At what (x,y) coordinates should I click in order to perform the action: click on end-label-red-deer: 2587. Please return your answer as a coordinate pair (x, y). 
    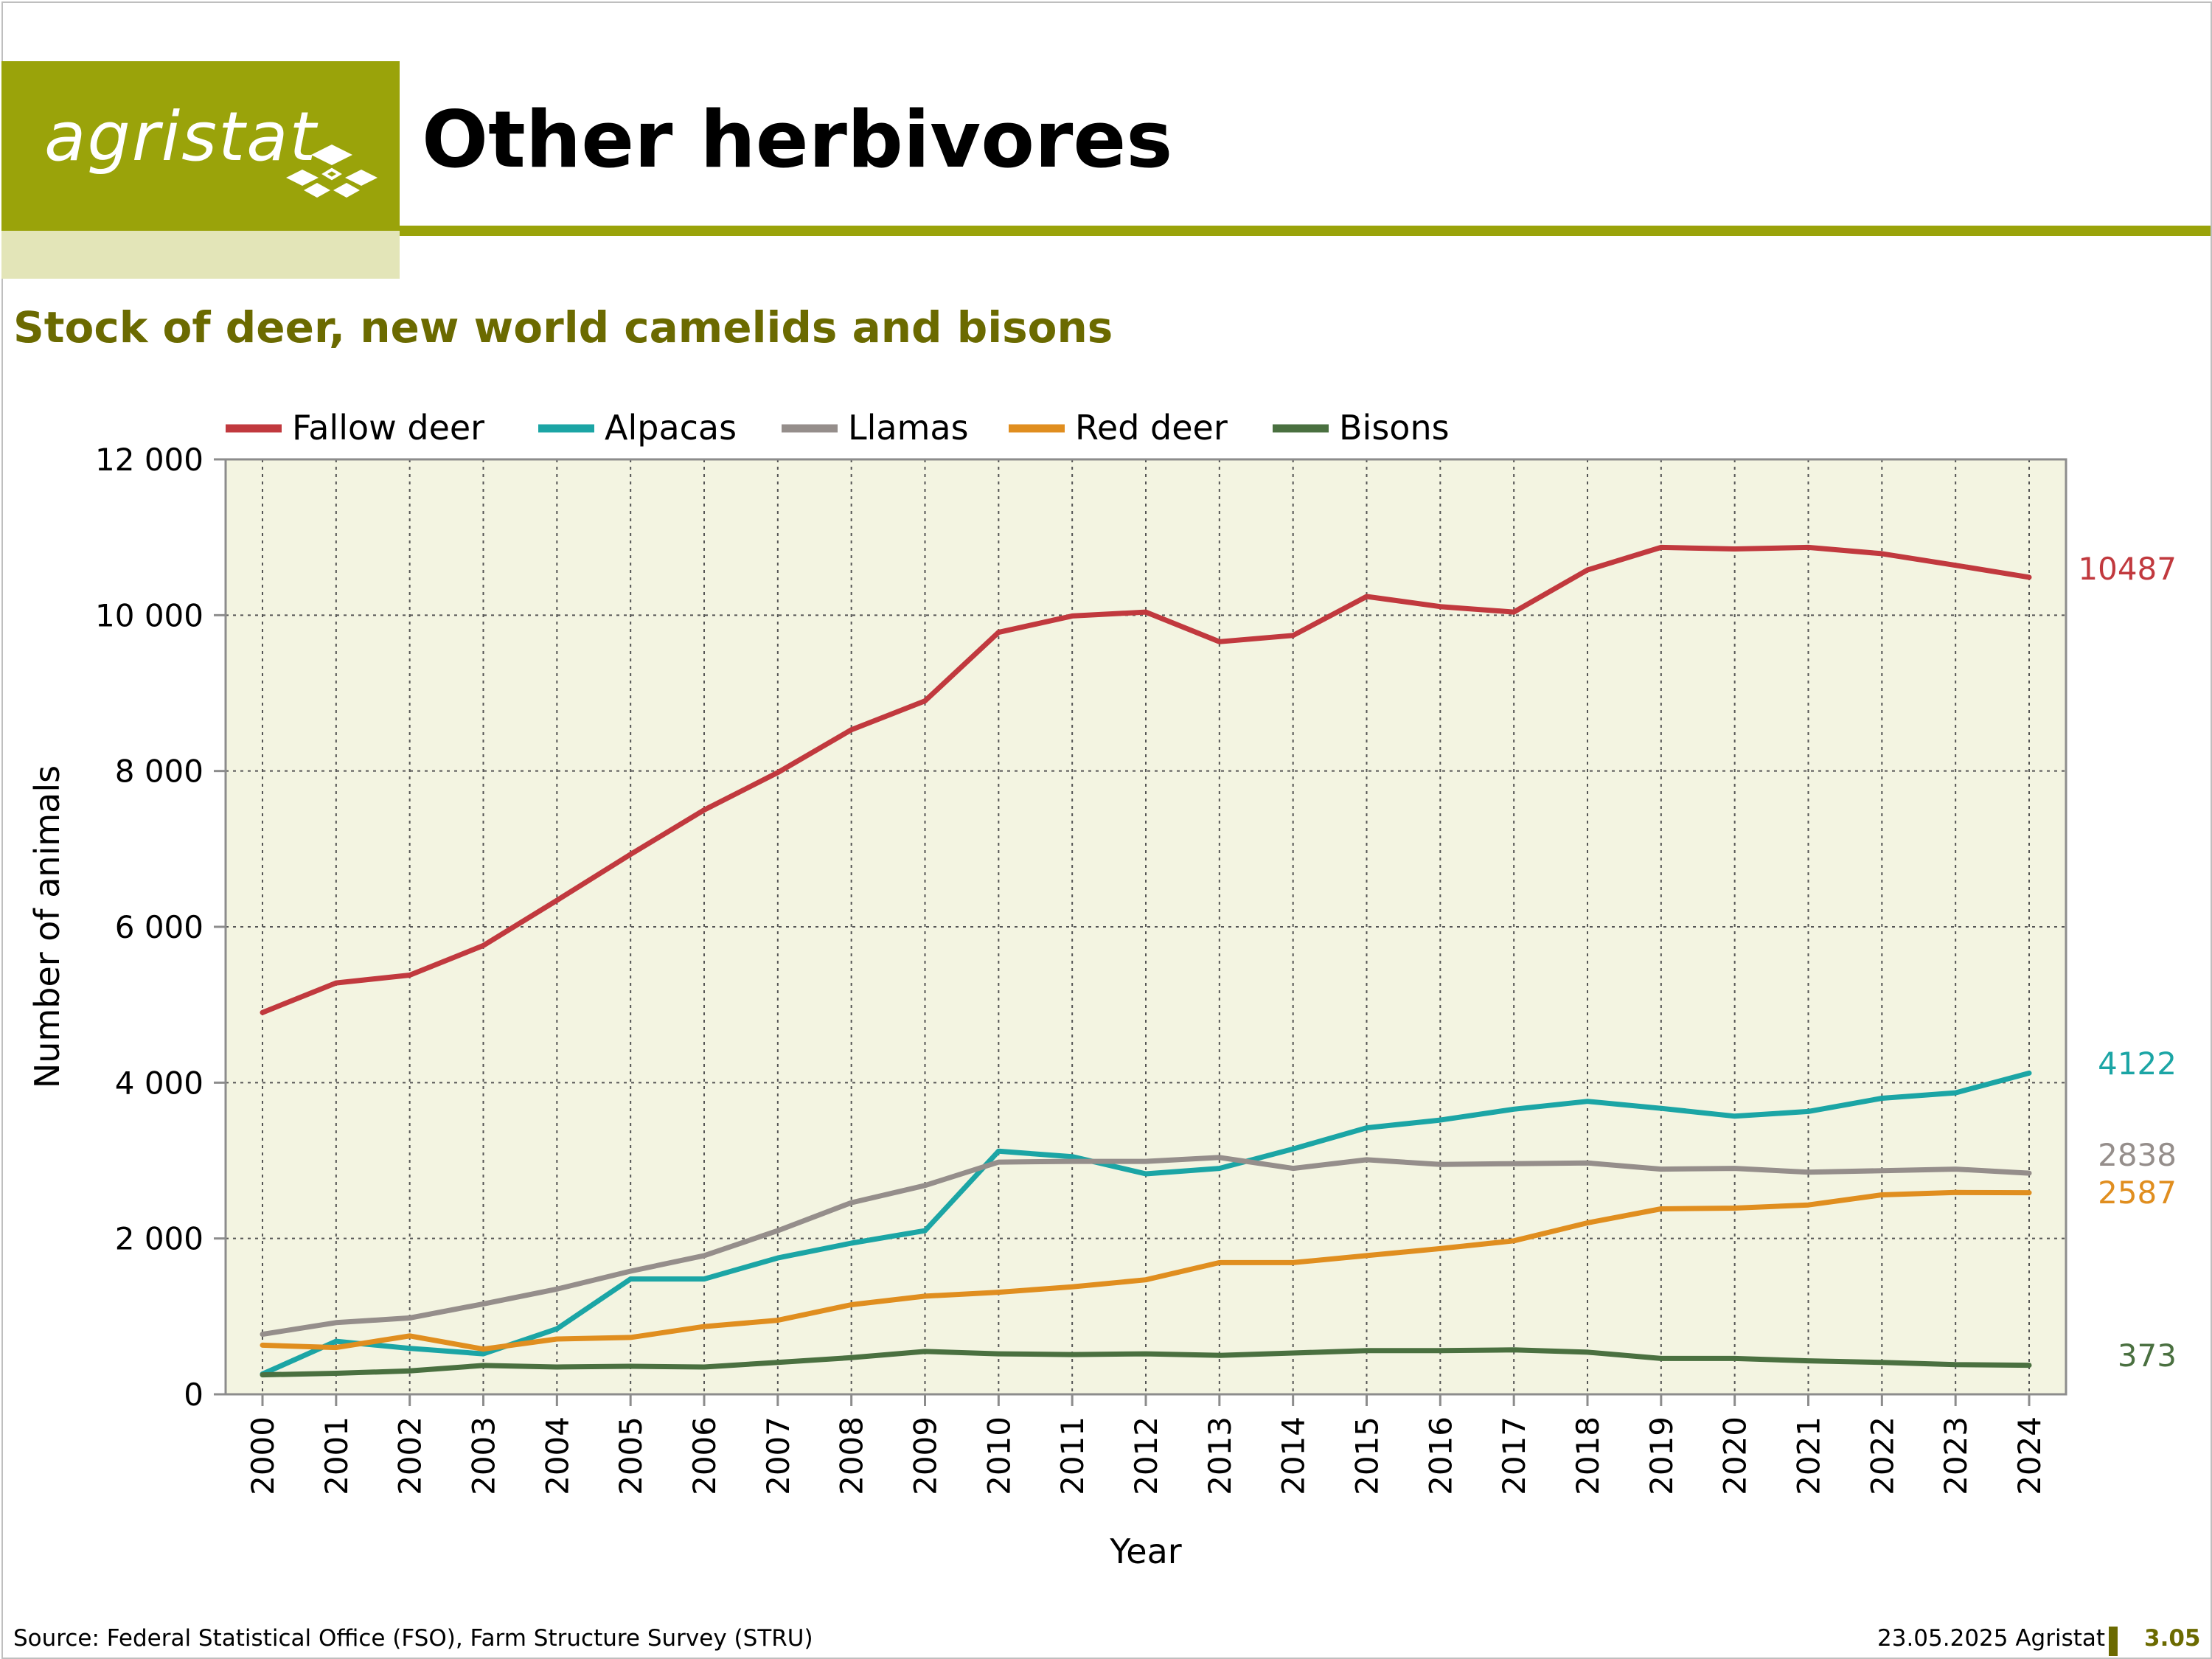
    Looking at the image, I should click on (2137, 1193).